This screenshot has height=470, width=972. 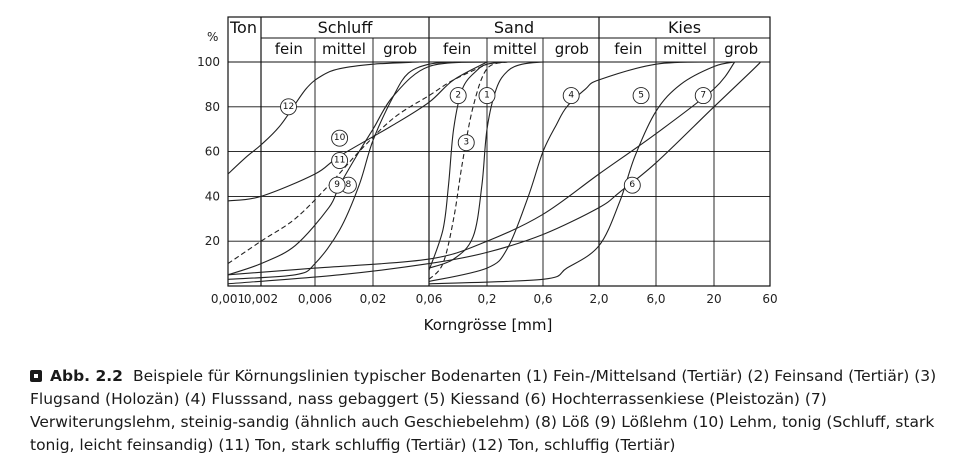 I want to click on header-group-label: Schluff, so click(x=346, y=27).